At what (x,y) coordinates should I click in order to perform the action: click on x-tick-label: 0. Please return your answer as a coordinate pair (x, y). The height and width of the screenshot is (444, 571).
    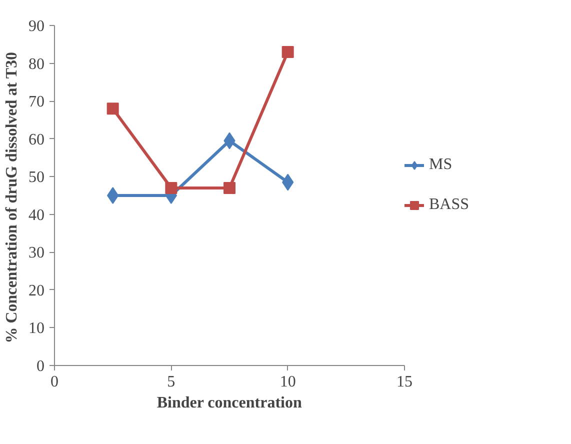
    Looking at the image, I should click on (54, 382).